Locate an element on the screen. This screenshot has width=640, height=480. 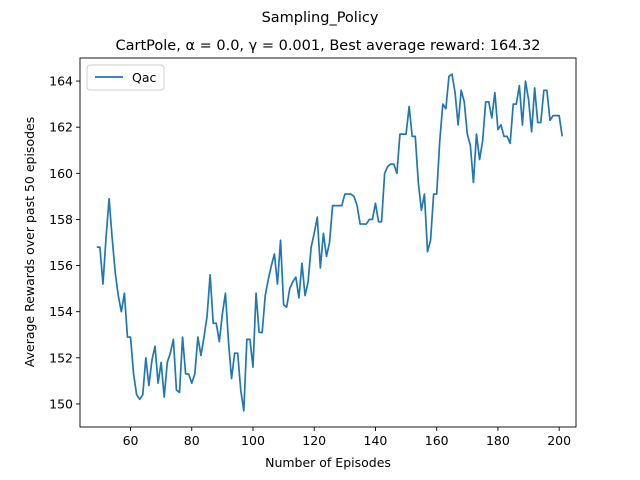
y-tick-label: 160 is located at coordinates (61, 173).